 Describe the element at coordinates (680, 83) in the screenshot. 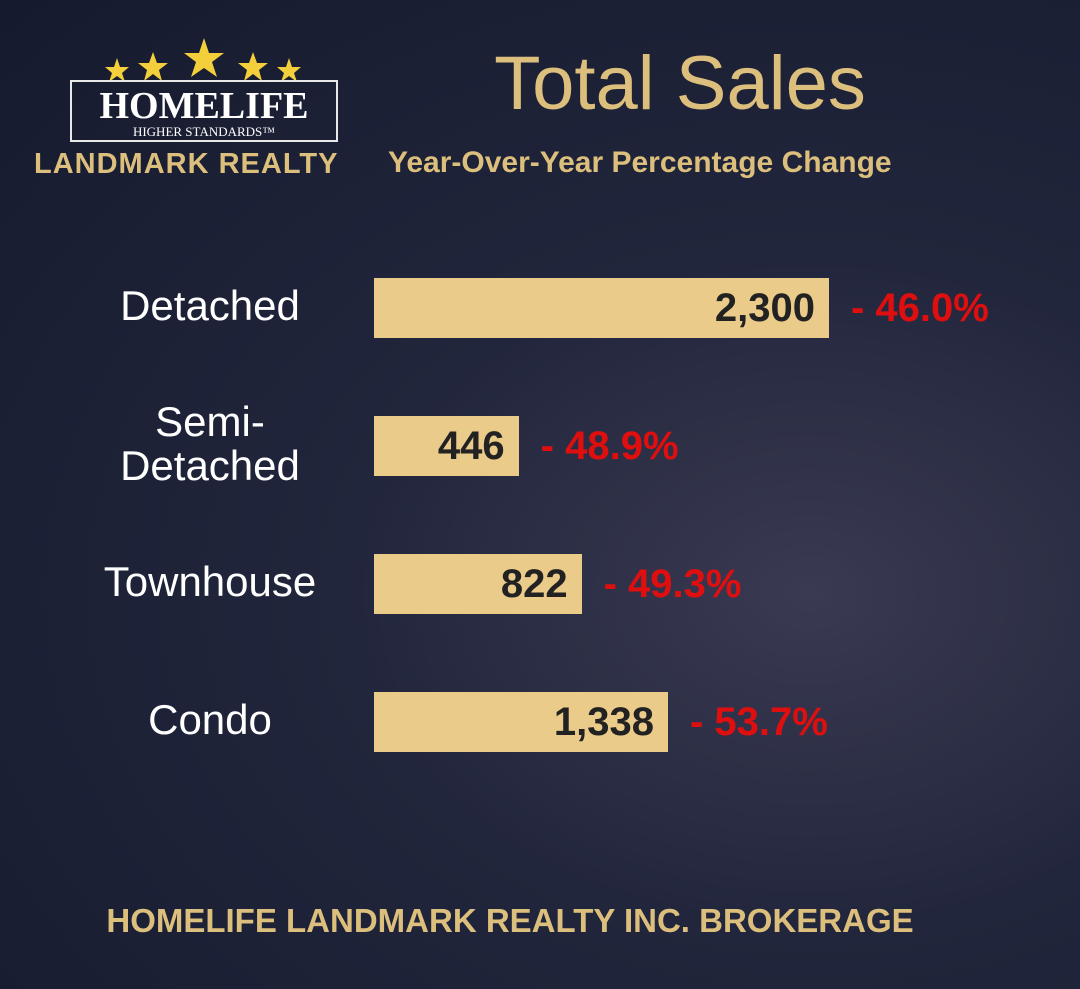

I see `chart-title: Total Sales` at that location.